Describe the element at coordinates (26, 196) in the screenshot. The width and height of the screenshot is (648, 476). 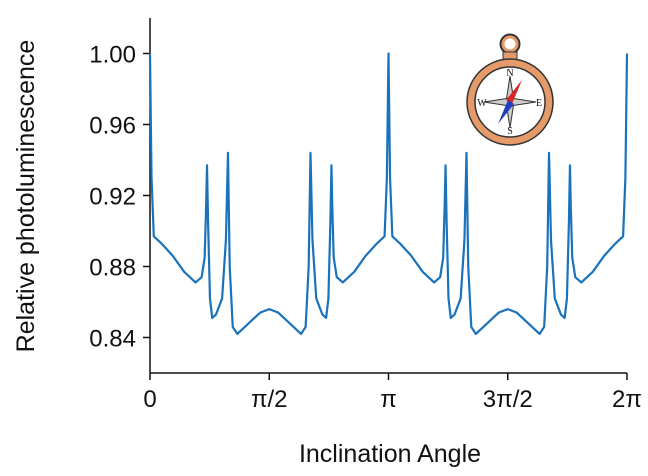
I see `y-axis-label: Relative photoluminescence` at that location.